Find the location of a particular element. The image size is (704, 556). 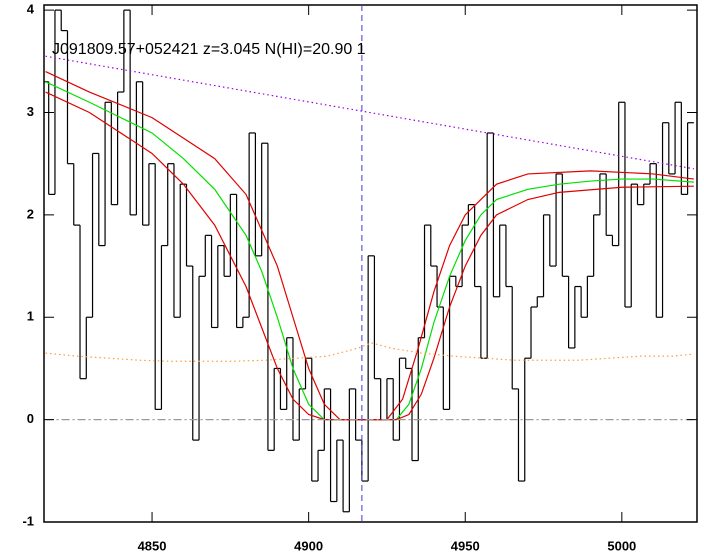

chart-title: J091809.57+052421 z=3.045 N(HI)=20.90 1 is located at coordinates (209, 49).